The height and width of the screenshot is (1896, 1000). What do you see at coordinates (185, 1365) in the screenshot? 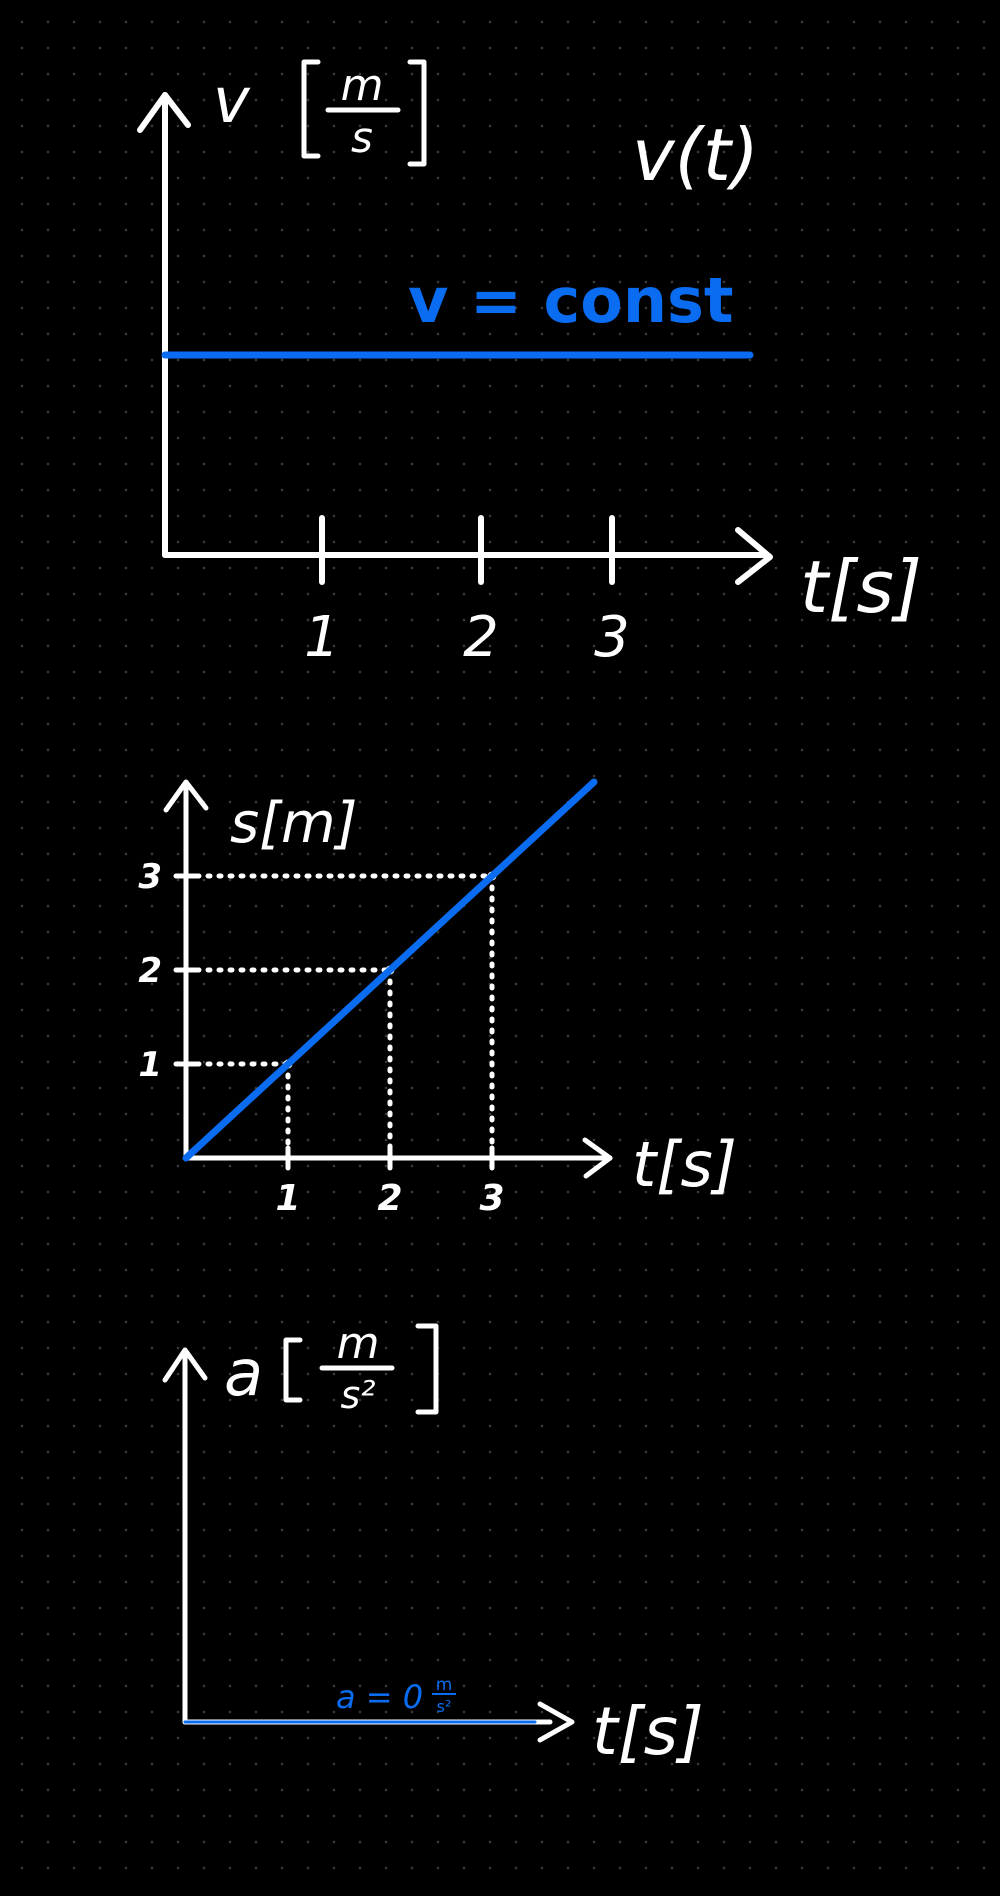
I see `a-axis-y-arrow` at bounding box center [185, 1365].